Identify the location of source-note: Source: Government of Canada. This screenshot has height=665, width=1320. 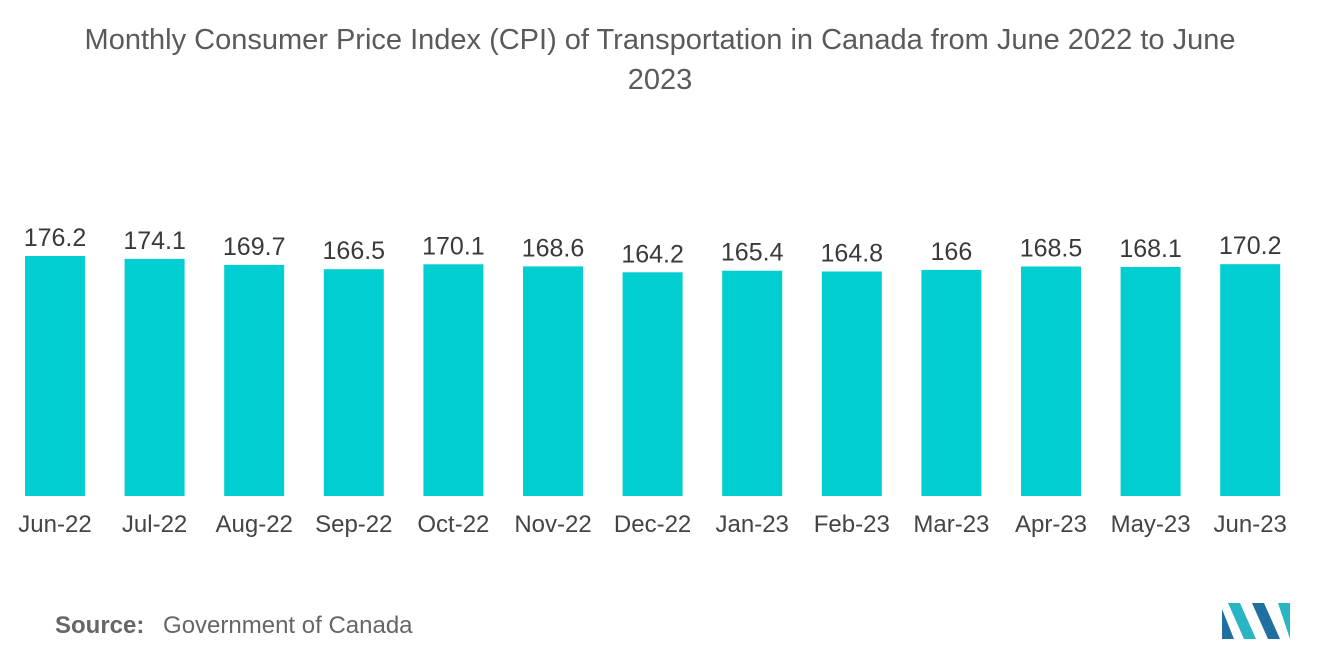
(234, 626).